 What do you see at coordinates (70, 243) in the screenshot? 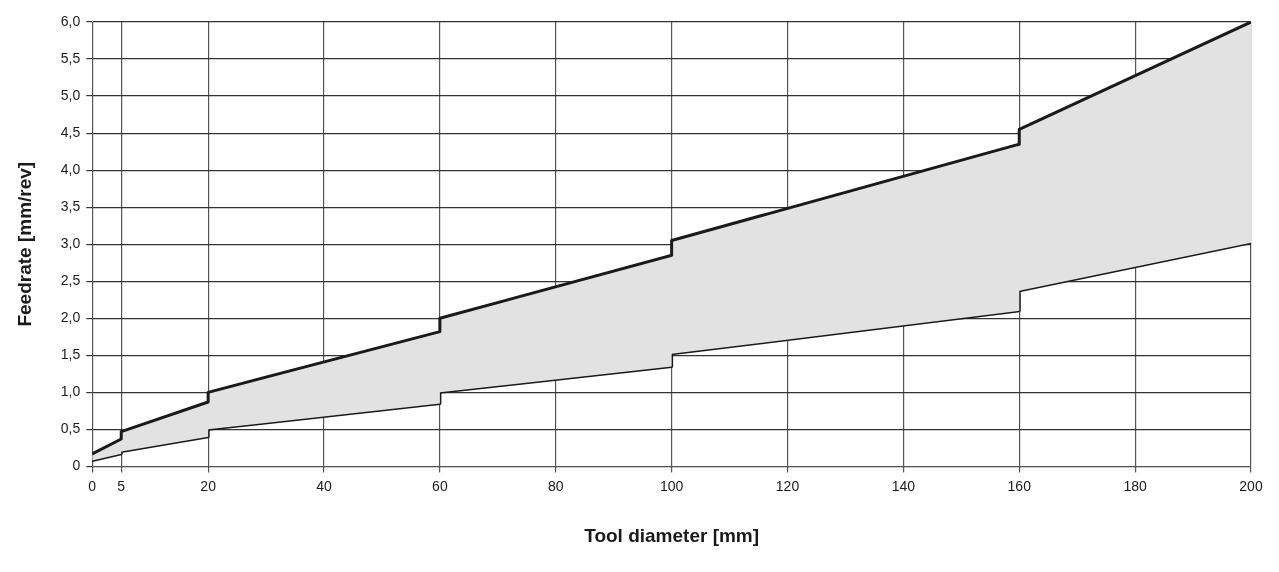
I see `y-tick-label: 3,0` at bounding box center [70, 243].